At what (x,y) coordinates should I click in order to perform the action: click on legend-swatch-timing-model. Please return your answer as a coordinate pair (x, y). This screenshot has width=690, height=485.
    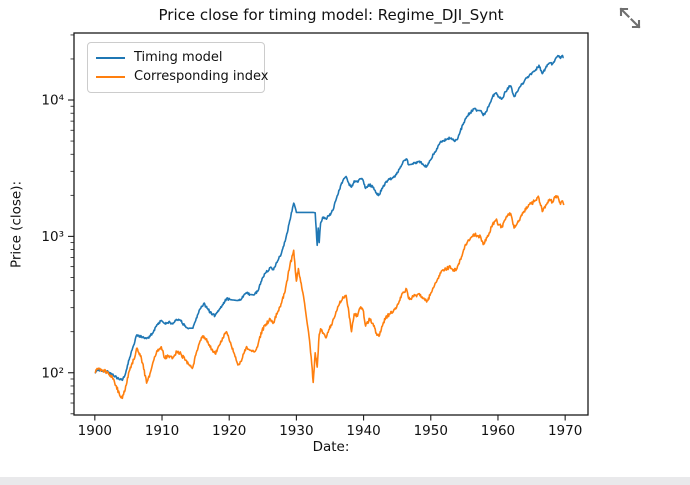
    Looking at the image, I should click on (110, 57).